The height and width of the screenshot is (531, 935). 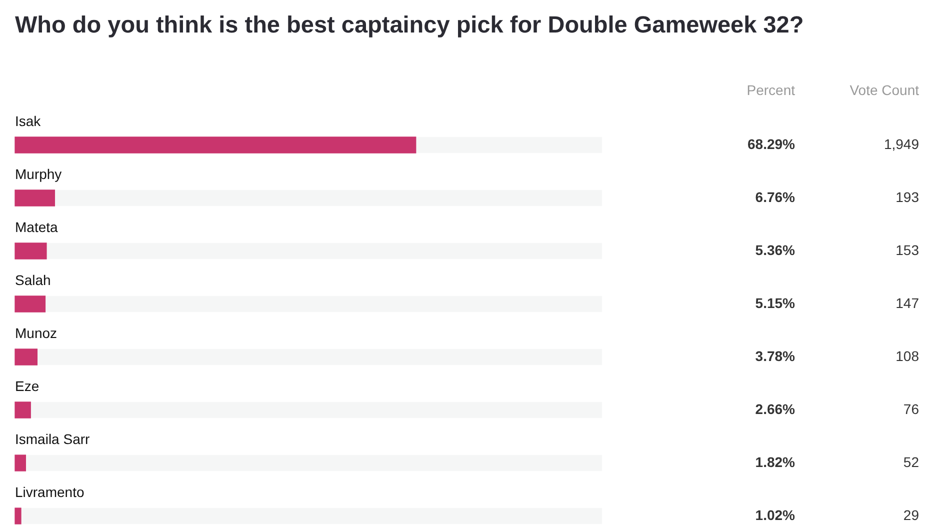 I want to click on y-tick-label: Salah, so click(x=33, y=280).